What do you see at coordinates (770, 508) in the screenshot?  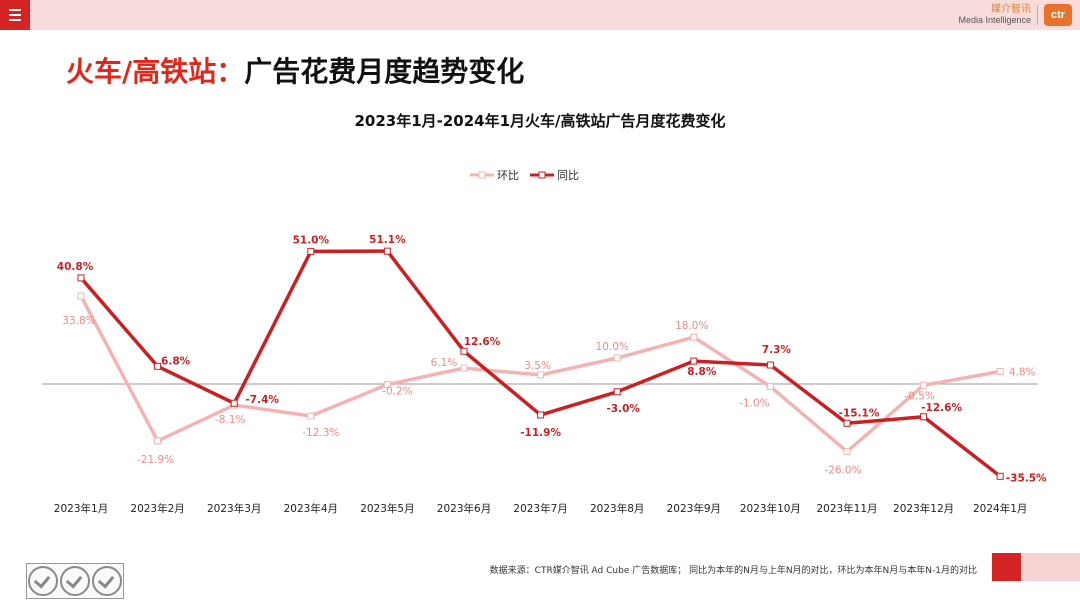 I see `x-tick-label: 2023年10月` at bounding box center [770, 508].